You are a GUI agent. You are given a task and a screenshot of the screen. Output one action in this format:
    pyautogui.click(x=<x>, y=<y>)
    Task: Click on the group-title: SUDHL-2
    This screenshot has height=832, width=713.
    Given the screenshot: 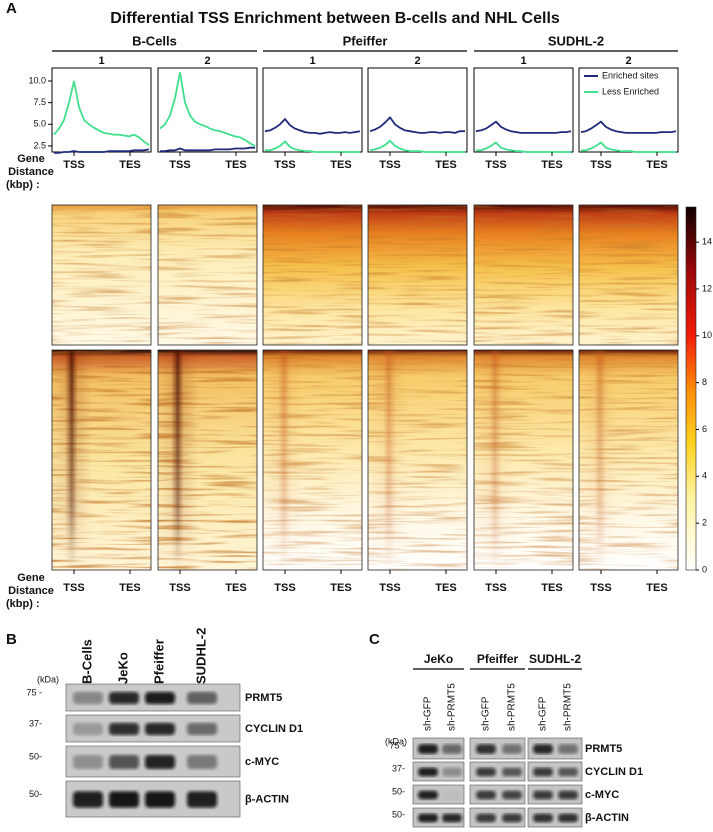 What is the action you would take?
    pyautogui.click(x=576, y=40)
    